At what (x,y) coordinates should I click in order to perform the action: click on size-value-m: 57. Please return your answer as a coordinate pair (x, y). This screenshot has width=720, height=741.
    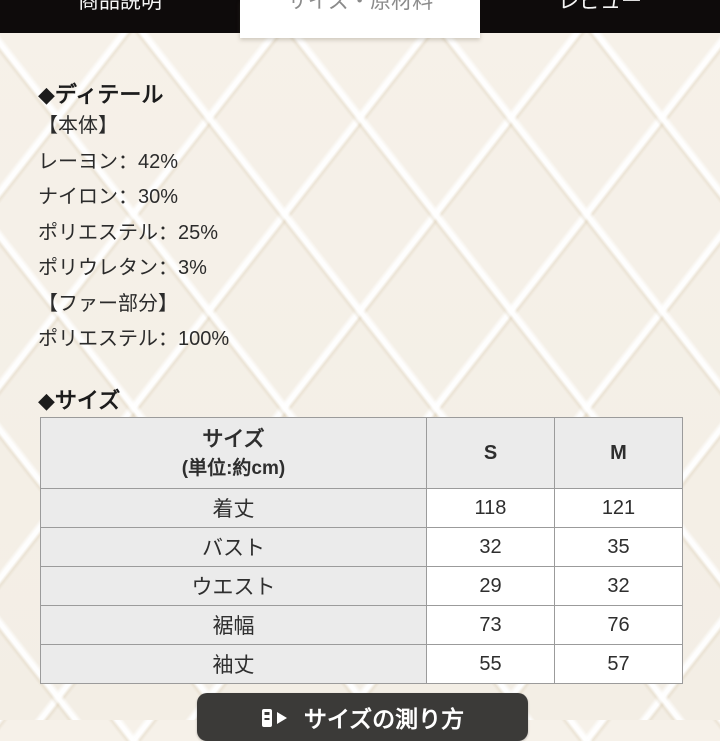
    Looking at the image, I should click on (618, 664).